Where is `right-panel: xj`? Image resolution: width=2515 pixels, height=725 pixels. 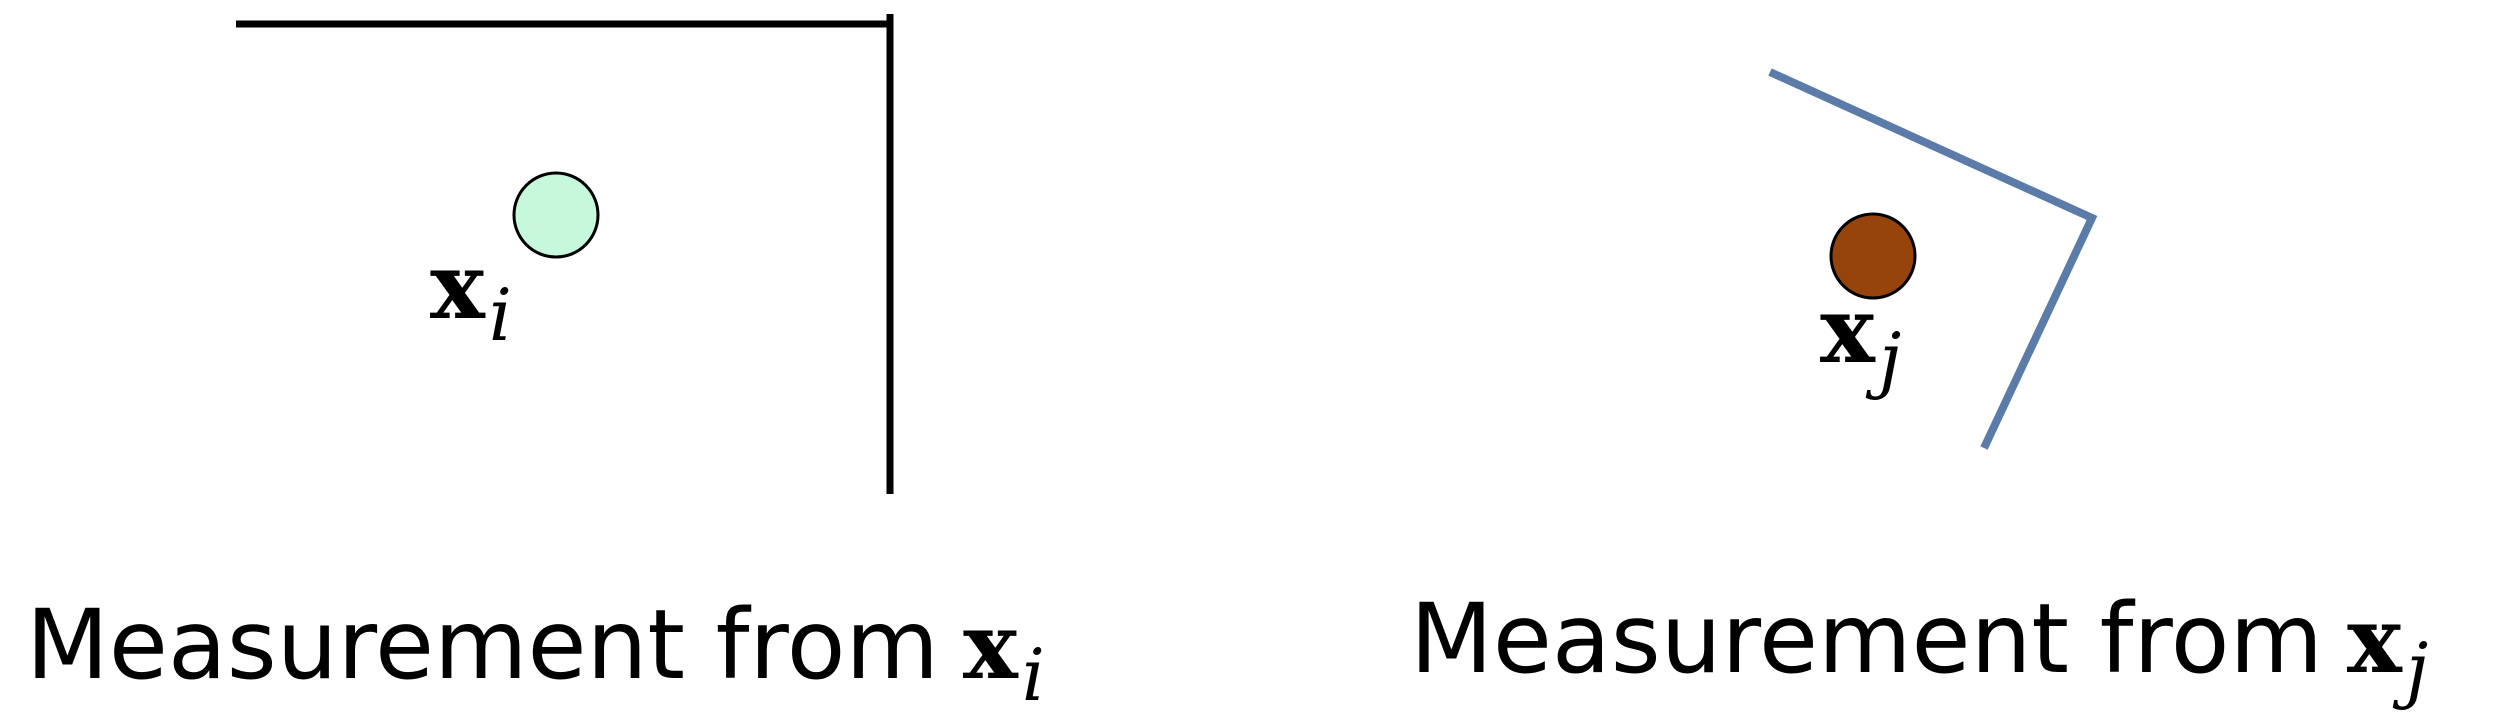 right-panel: xj is located at coordinates (1933, 259).